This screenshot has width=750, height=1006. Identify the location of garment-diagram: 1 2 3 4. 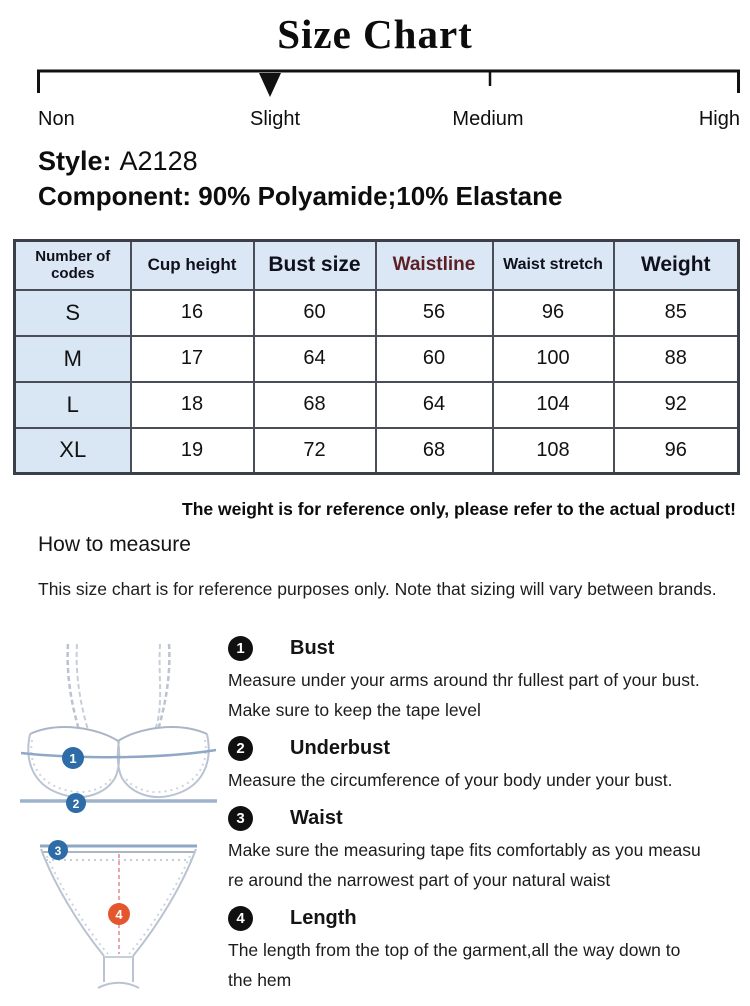
(114, 821).